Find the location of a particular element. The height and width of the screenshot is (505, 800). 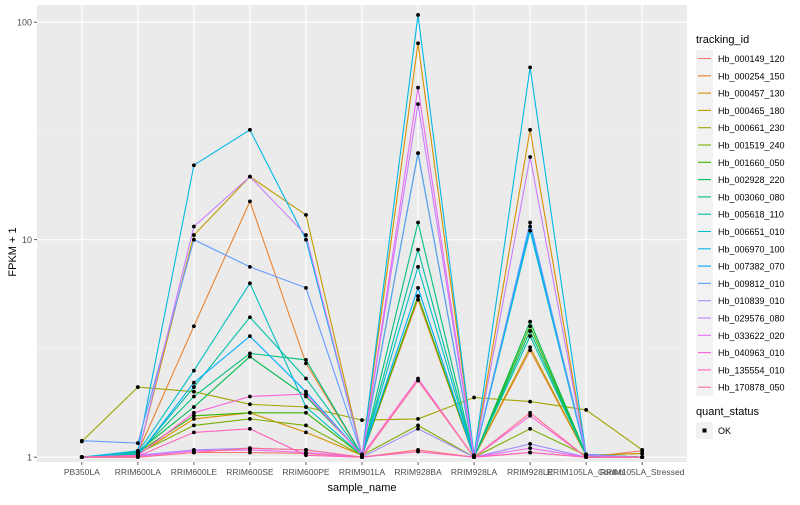

legend-item: Hb_005618_110 is located at coordinates (740, 214).